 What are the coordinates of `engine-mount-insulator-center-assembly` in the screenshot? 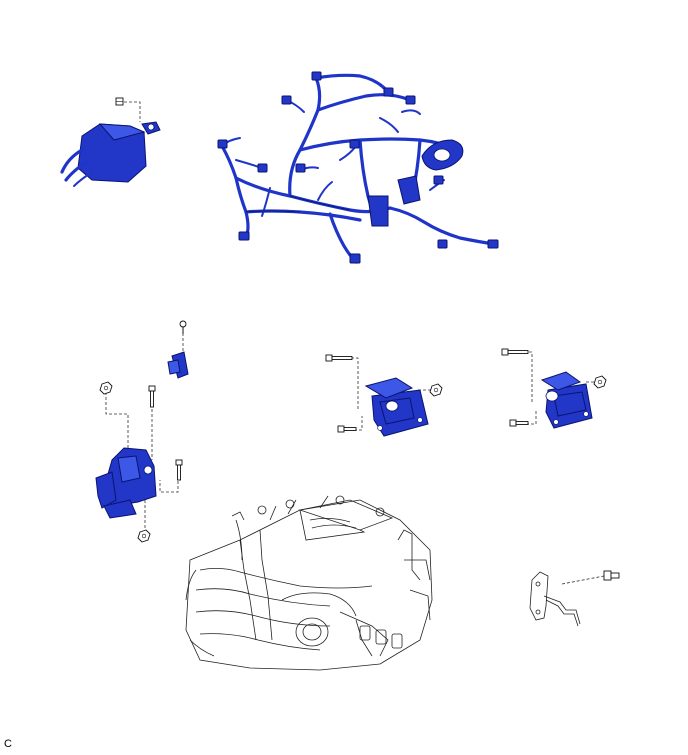 It's located at (384, 395).